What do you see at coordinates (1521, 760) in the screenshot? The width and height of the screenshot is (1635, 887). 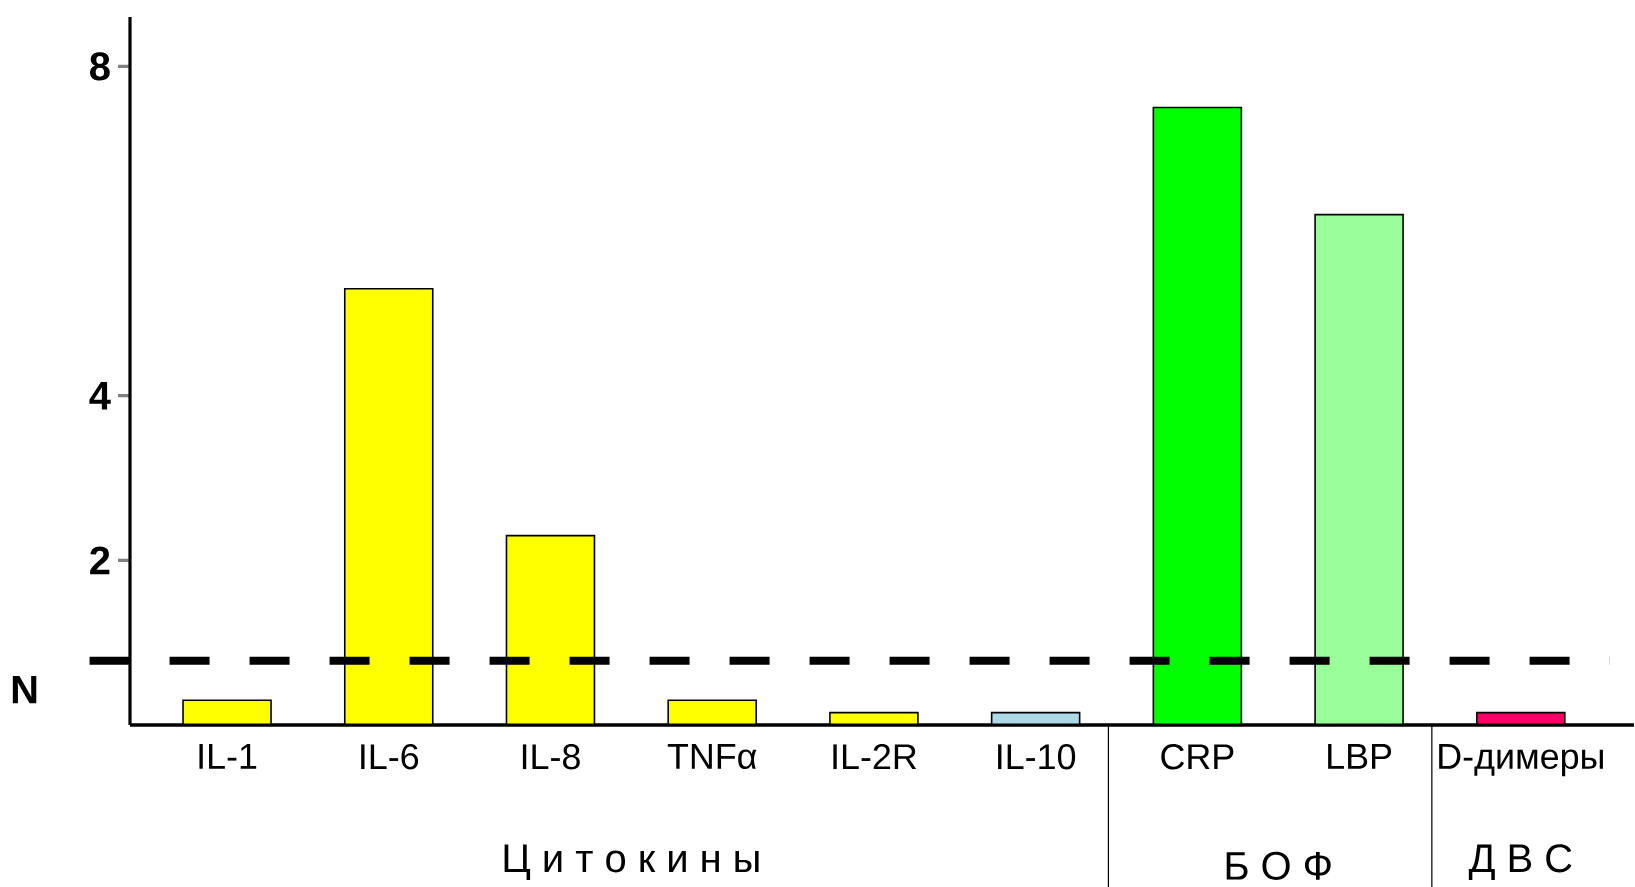 I see `x-tick-label: D-димеры` at bounding box center [1521, 760].